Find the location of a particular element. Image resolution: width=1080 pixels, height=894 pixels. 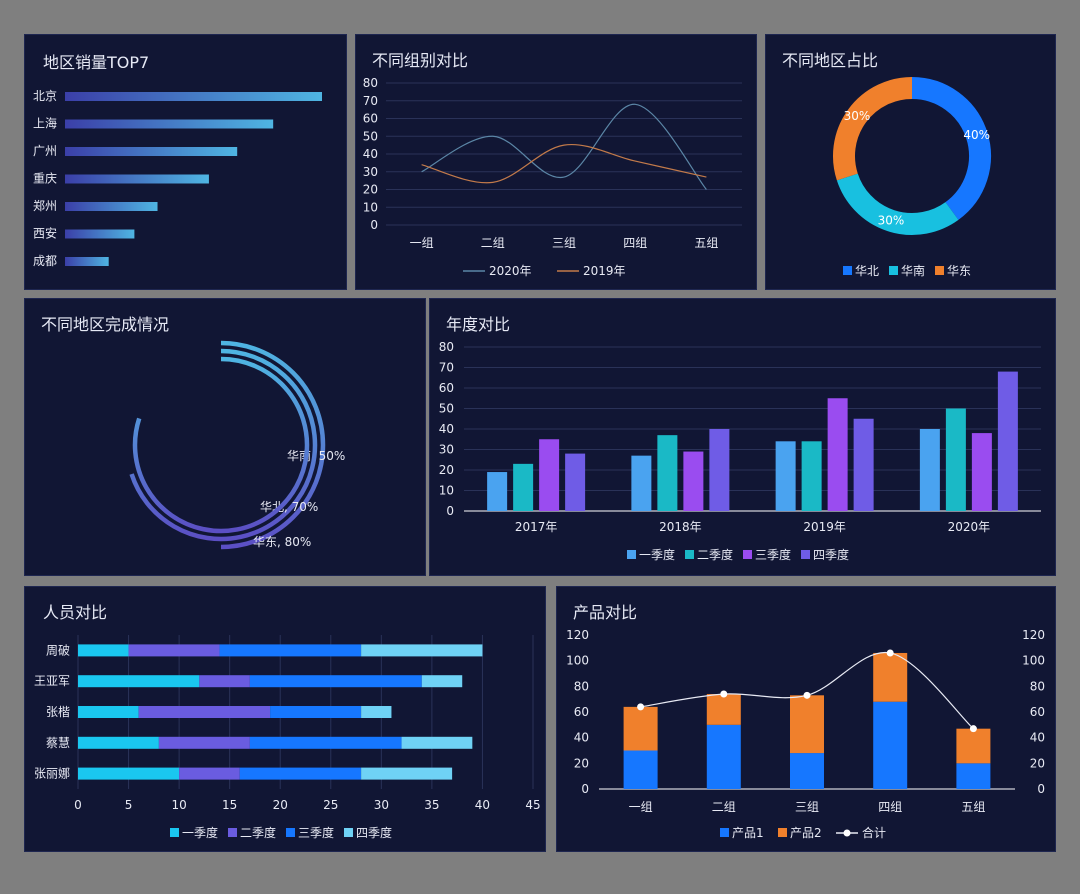

legend-label: 三季度 is located at coordinates (316, 832).